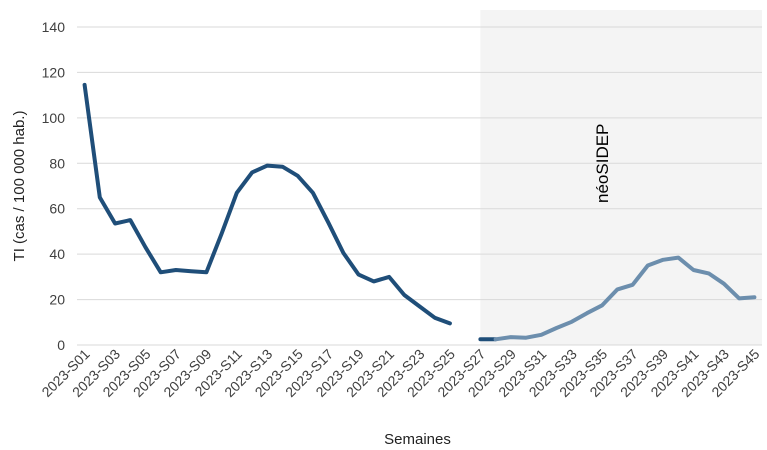 This screenshot has width=767, height=450. I want to click on y-tick-label: 140, so click(54, 27).